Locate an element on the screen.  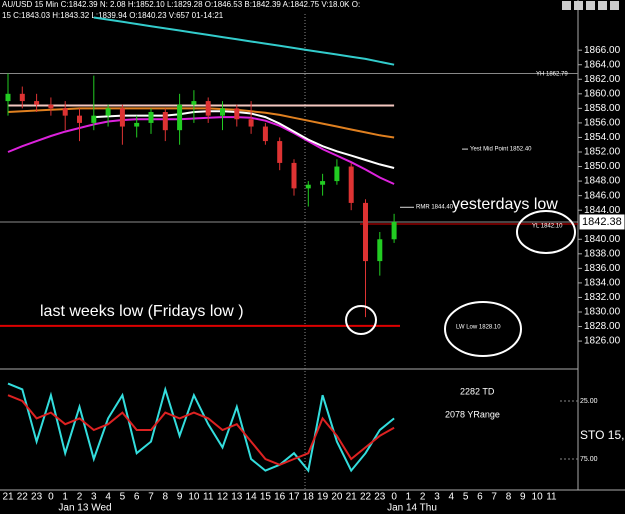
level-label: RMR 1844.40 is located at coordinates (435, 208).